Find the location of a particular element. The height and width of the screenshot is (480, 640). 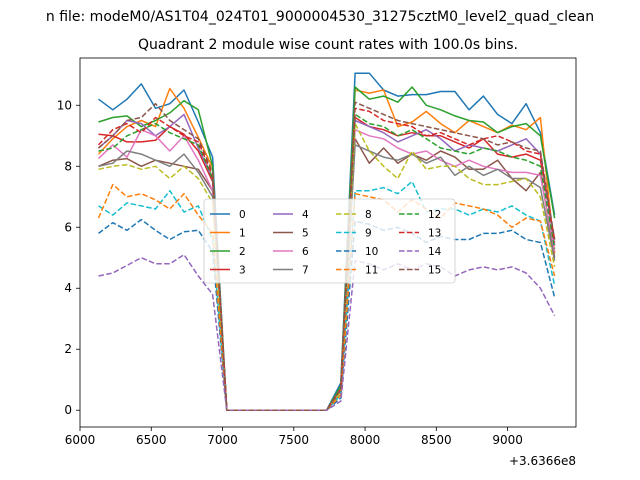

legend-label-5: 5 is located at coordinates (305, 234).